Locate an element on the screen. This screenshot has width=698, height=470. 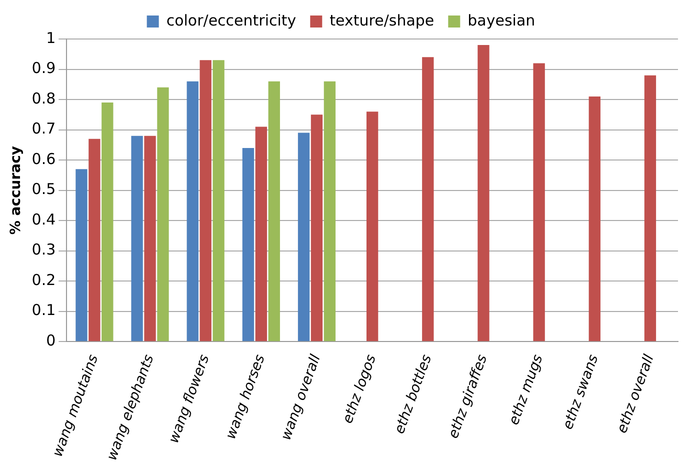
y-tick-label: 0.4 is located at coordinates (44, 219).